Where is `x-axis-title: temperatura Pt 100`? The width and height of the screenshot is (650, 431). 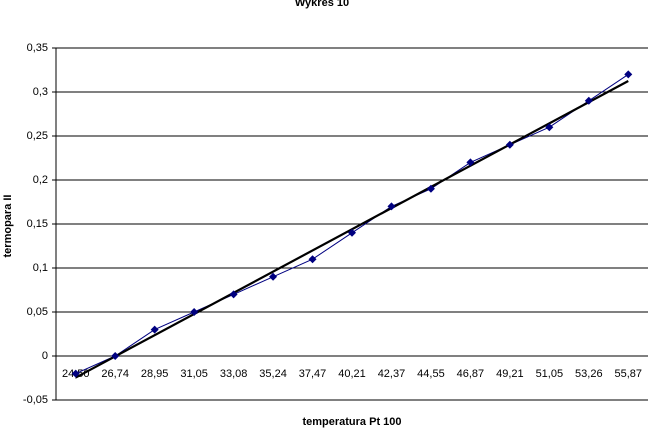 x-axis-title: temperatura Pt 100 is located at coordinates (351, 422).